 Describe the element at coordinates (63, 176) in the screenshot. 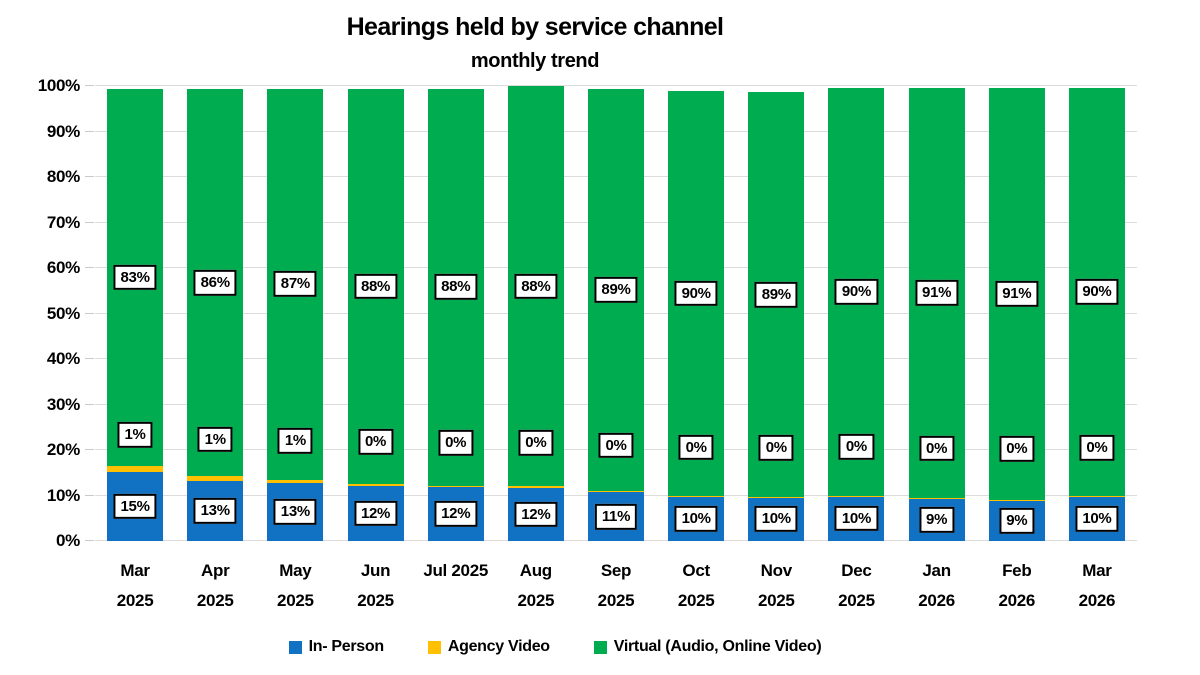

I see `y-tick-label: 80%` at that location.